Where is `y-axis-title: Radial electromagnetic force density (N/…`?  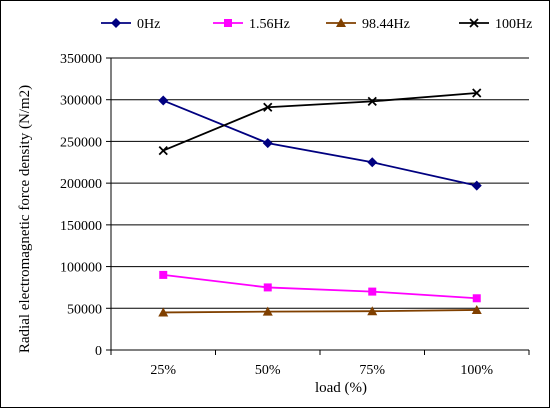 y-axis-title: Radial electromagnetic force density (N/… is located at coordinates (25, 219).